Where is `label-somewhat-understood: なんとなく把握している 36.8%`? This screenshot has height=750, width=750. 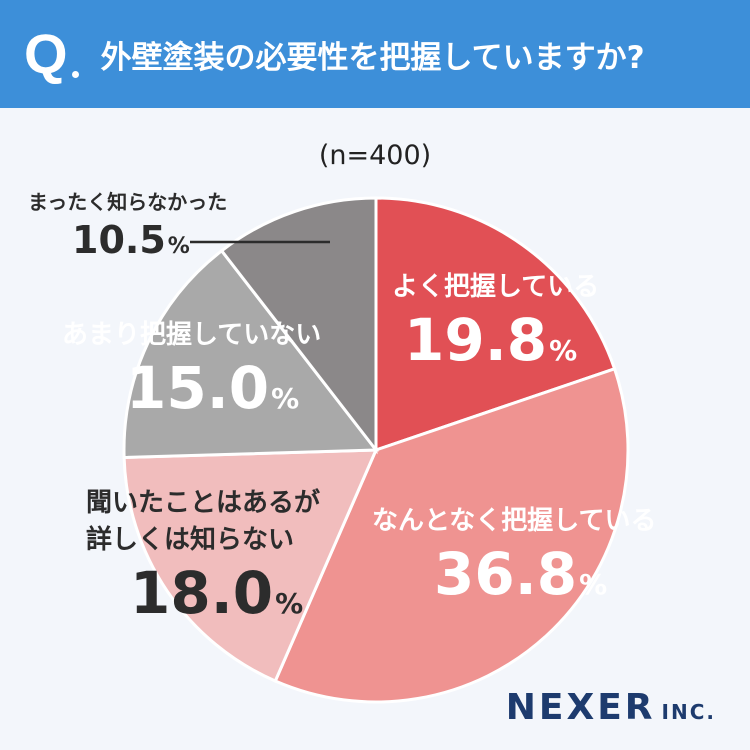 label-somewhat-understood: なんとなく把握している 36.8% is located at coordinates (514, 551).